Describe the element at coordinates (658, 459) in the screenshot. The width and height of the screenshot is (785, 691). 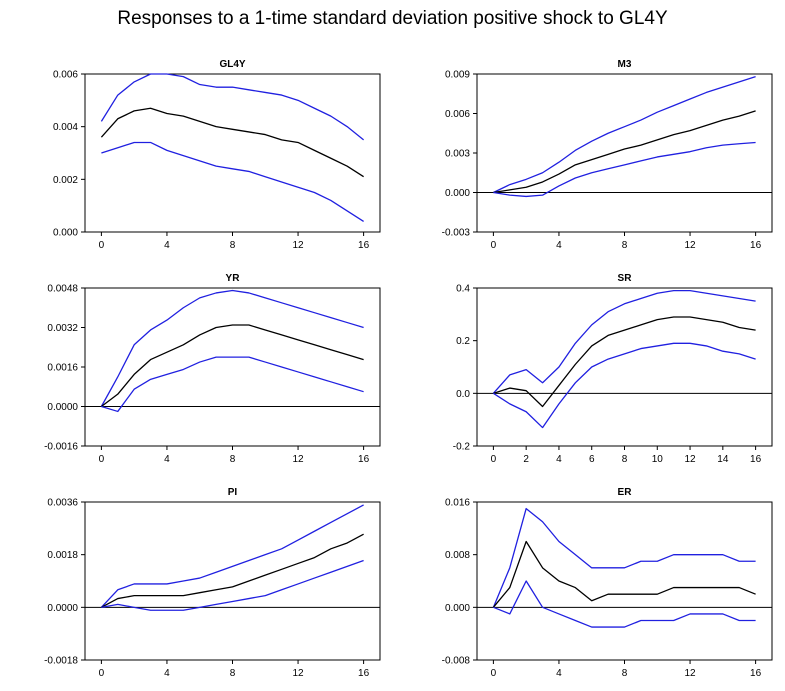
I see `x-tick-label: 10` at that location.